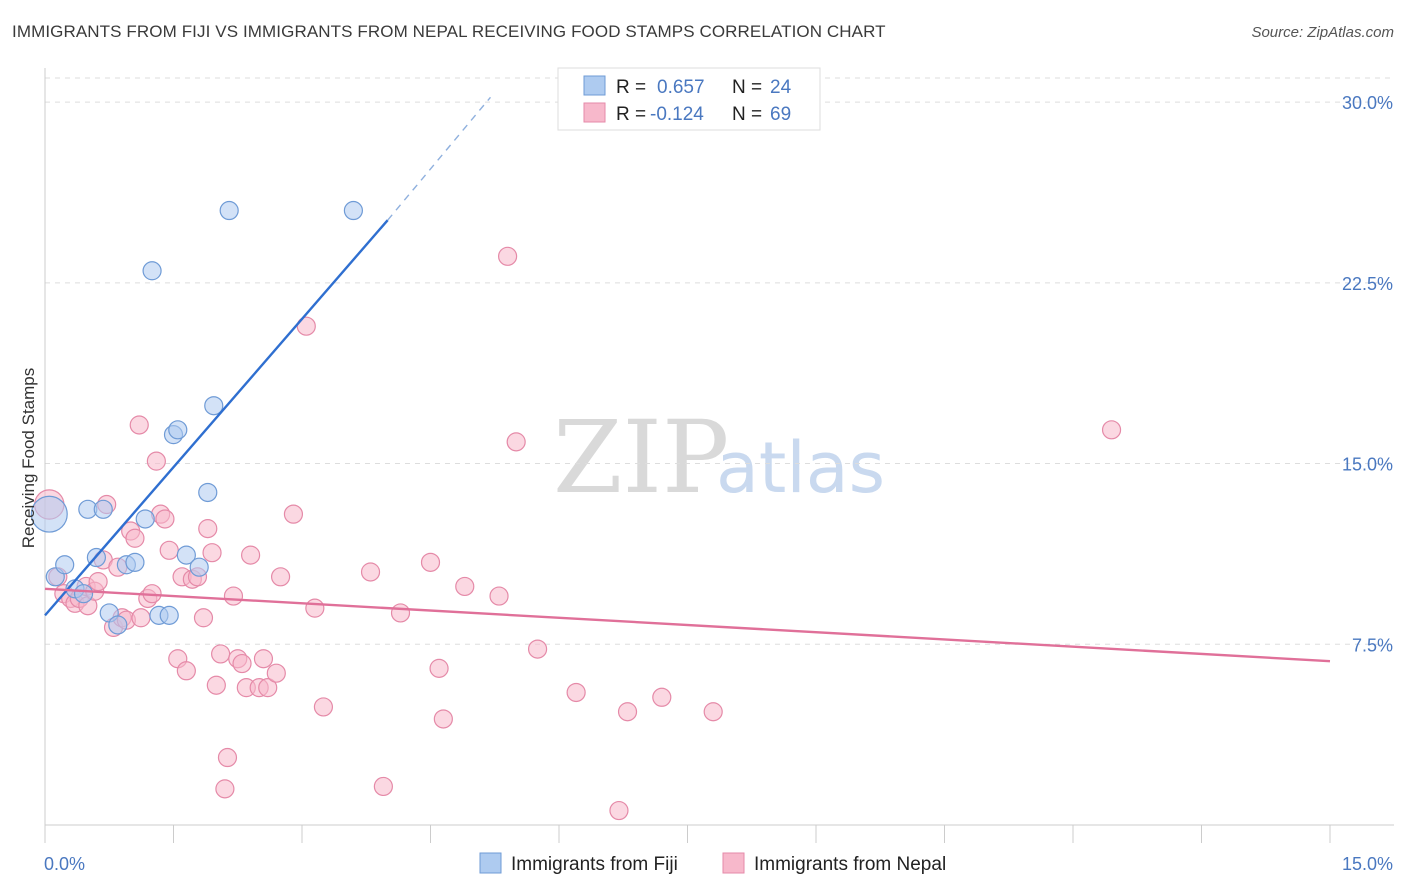 Image resolution: width=1406 pixels, height=892 pixels. Describe the element at coordinates (594, 864) in the screenshot. I see `fiji-legend-label: Immigrants from Fiji` at that location.